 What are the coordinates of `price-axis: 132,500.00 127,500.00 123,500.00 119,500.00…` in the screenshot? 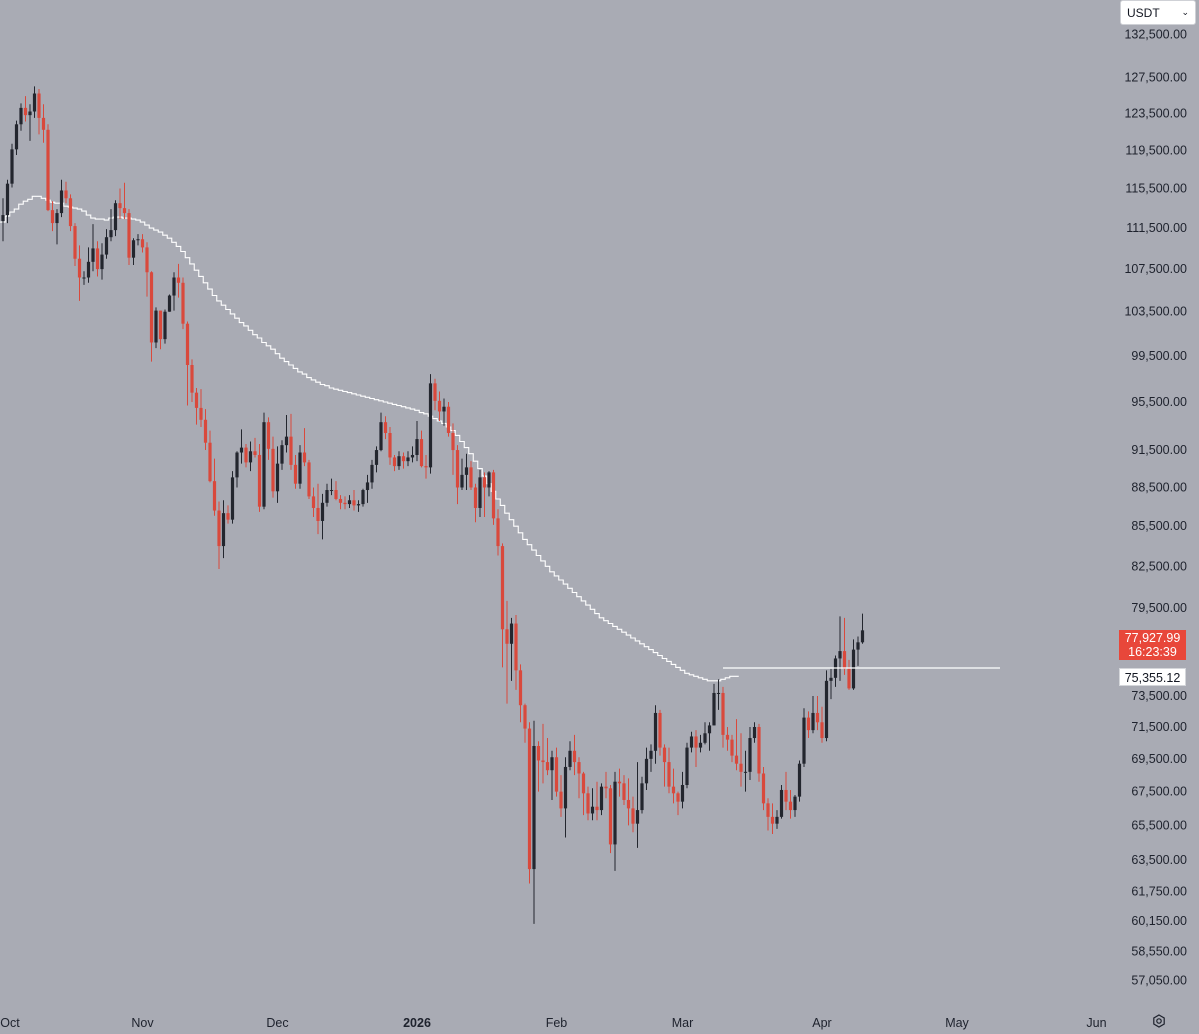 It's located at (1155, 507).